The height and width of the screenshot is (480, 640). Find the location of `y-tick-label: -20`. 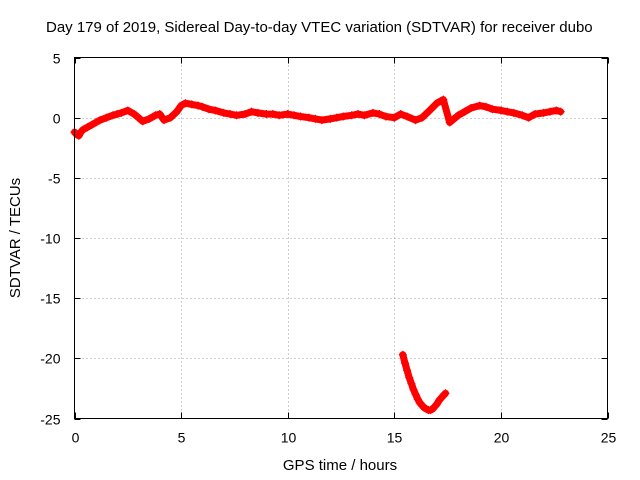

y-tick-label: -20 is located at coordinates (50, 359).